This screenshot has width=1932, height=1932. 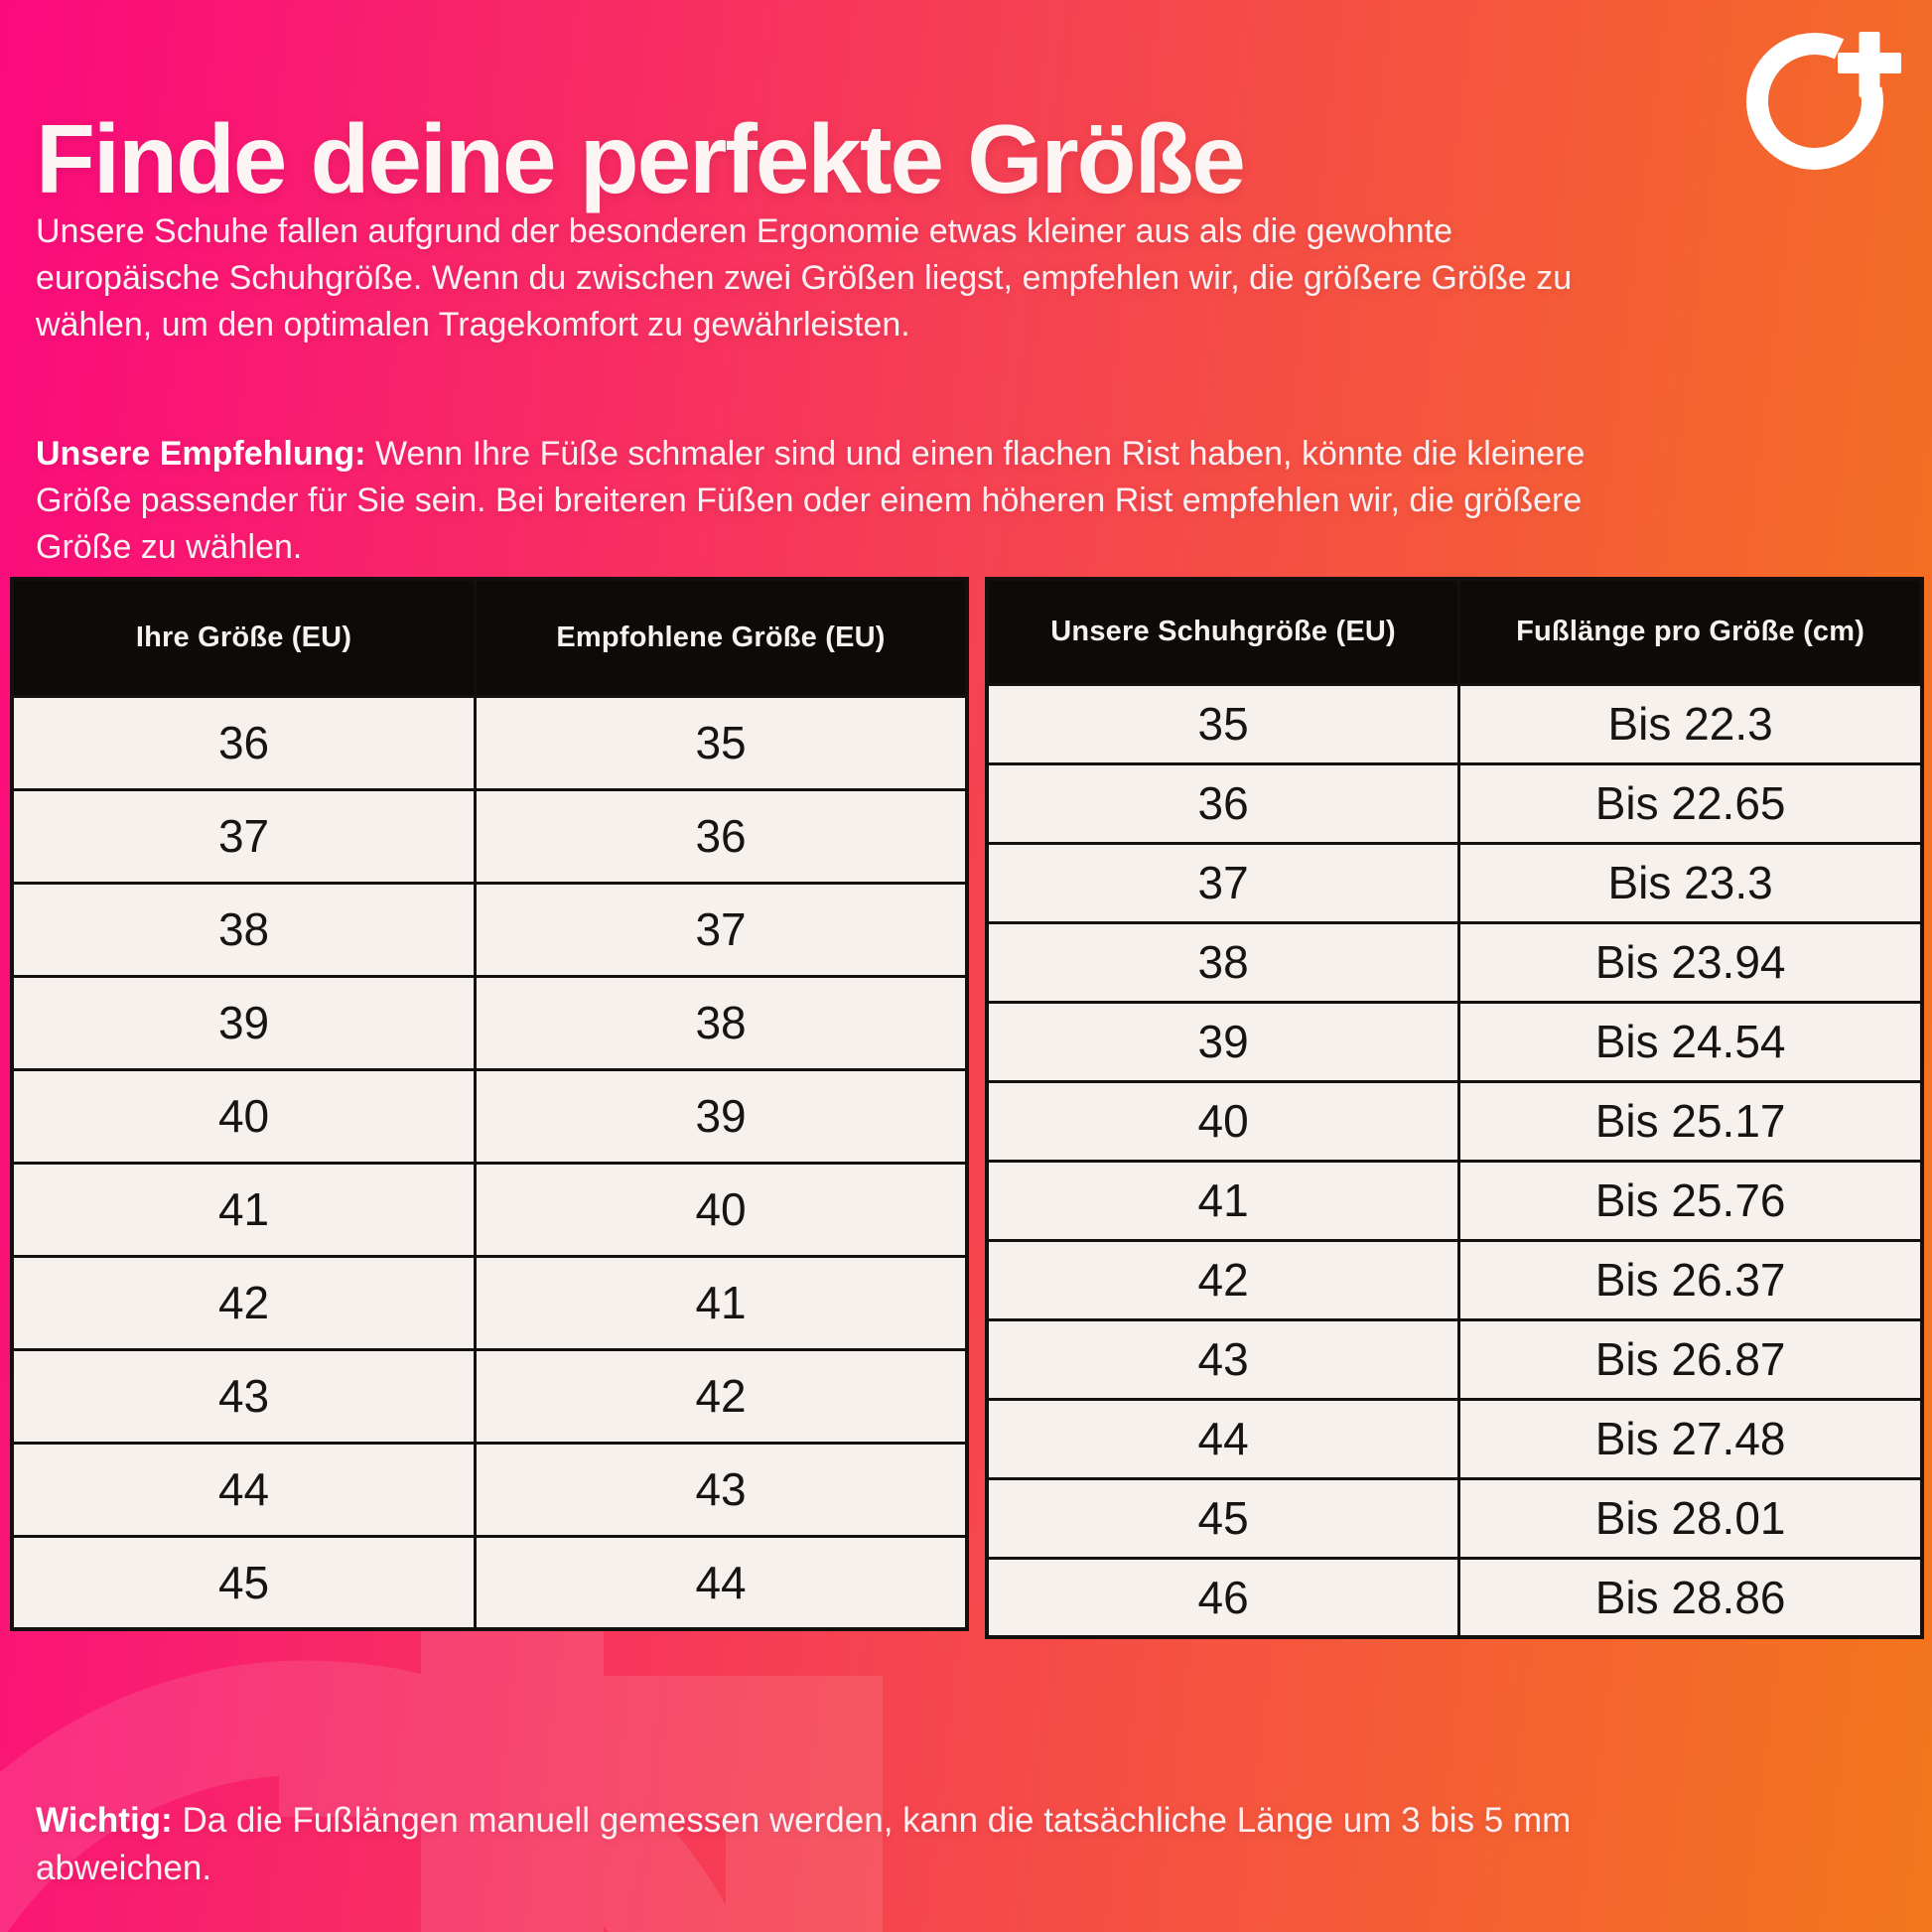 I want to click on table-cell: Bis 27.48, so click(x=1690, y=1438).